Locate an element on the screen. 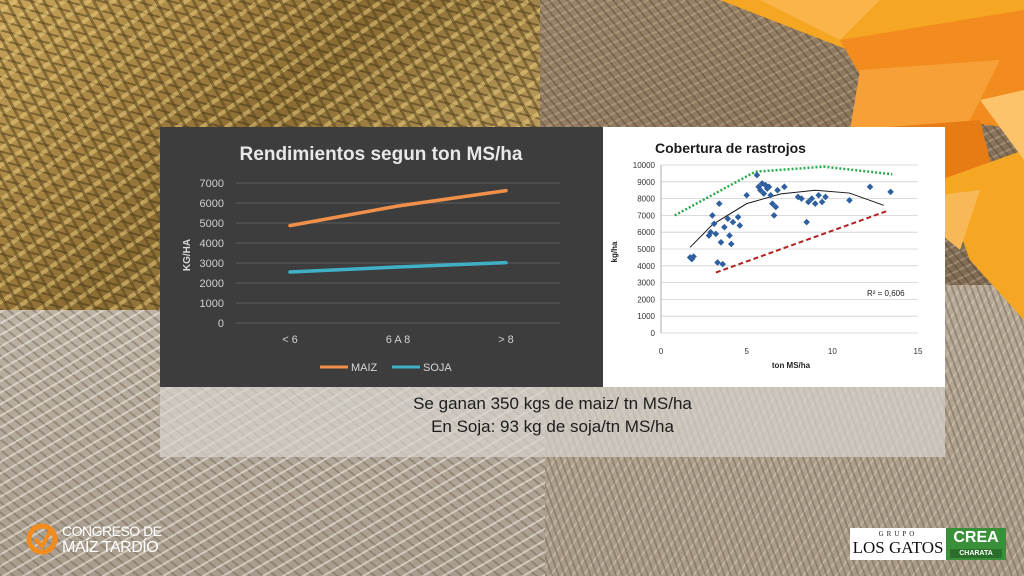 This screenshot has width=1024, height=576. x-tick-label: 0 is located at coordinates (661, 351).